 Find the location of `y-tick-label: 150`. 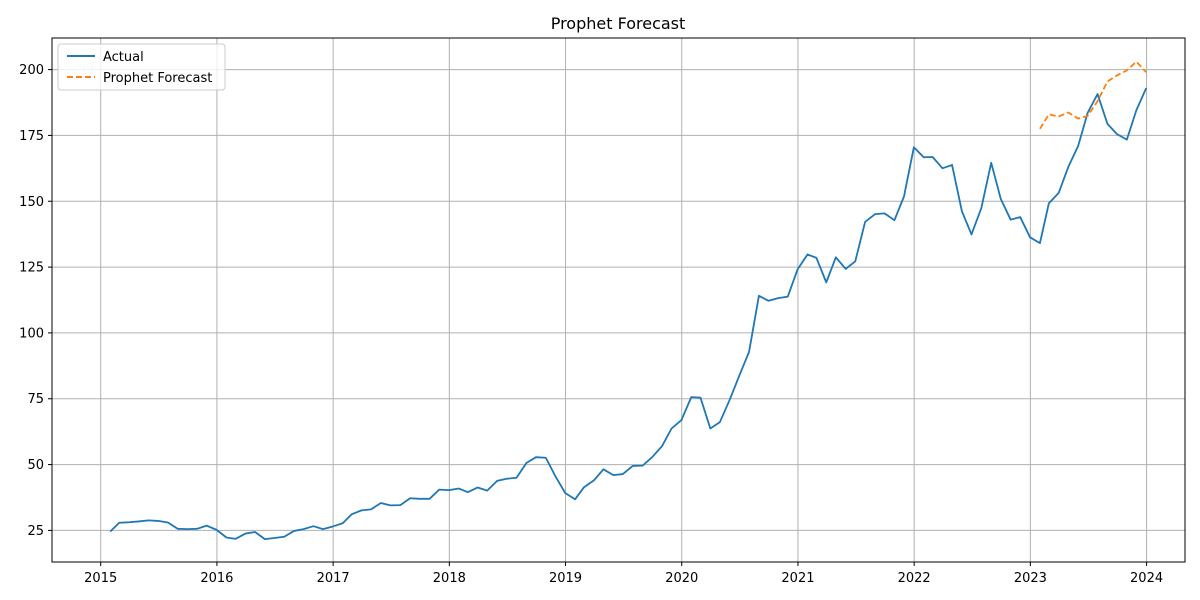

y-tick-label: 150 is located at coordinates (31, 202).